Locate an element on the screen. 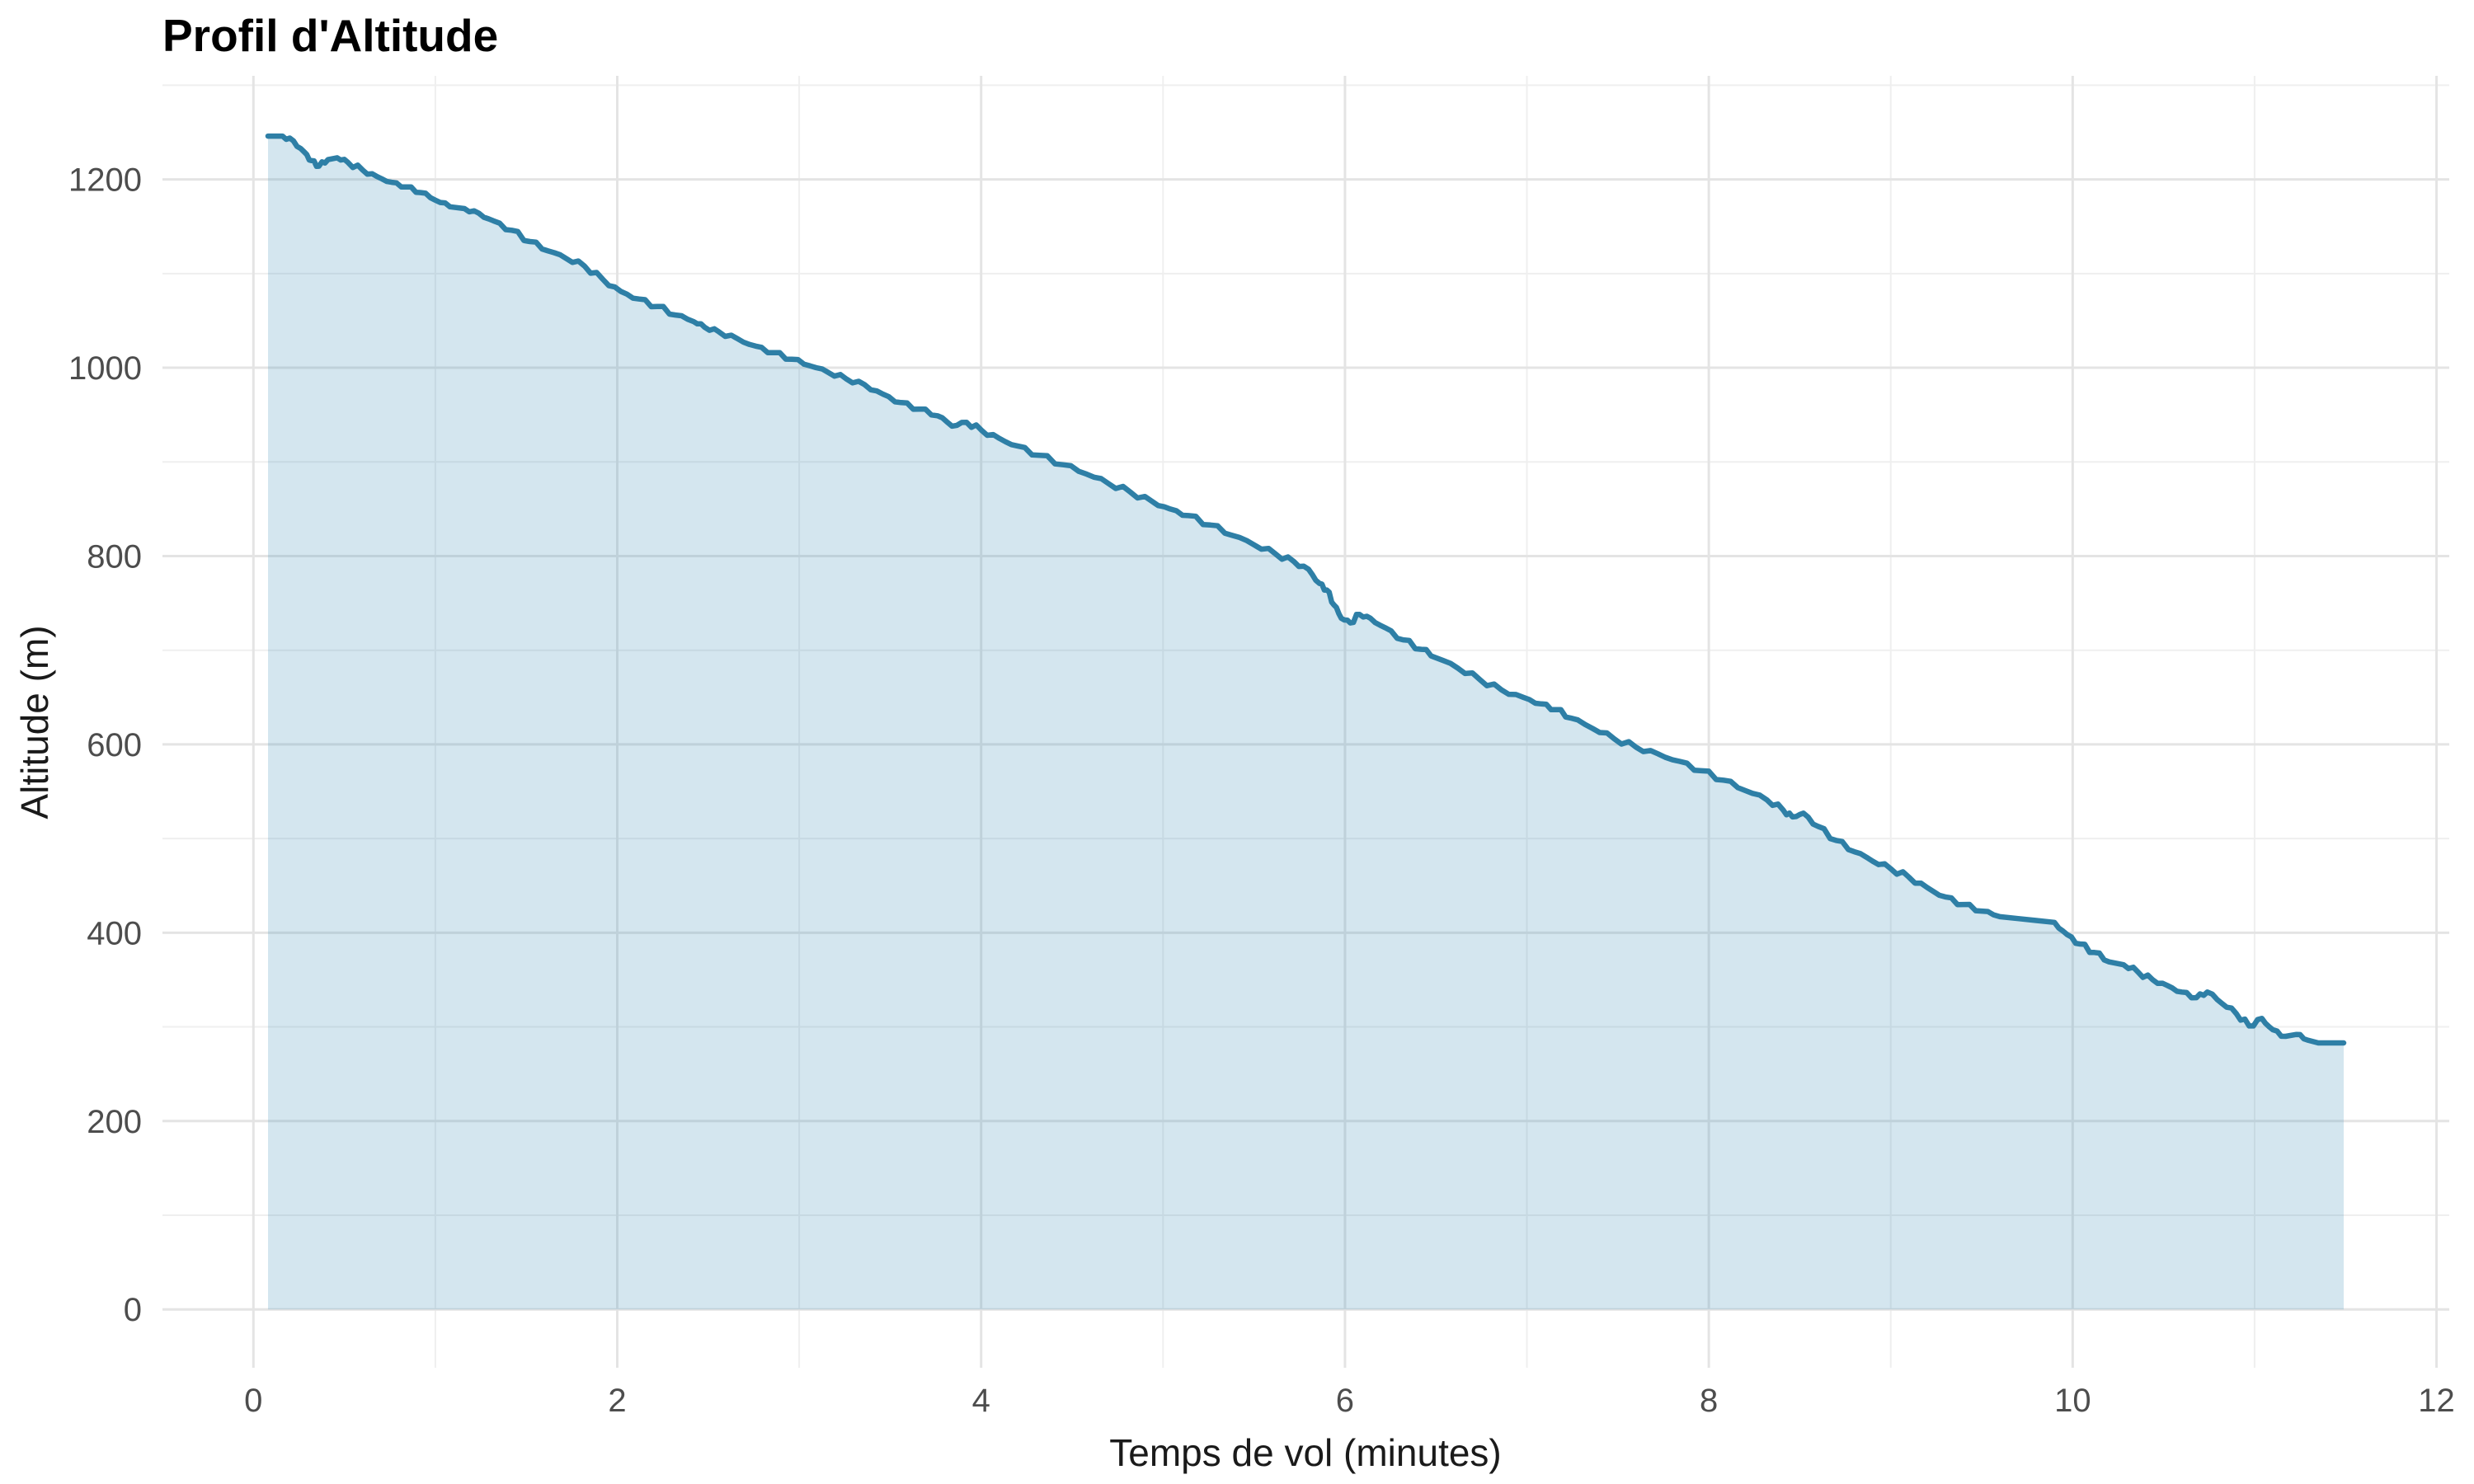  y-tick-label: 400 is located at coordinates (114, 933).